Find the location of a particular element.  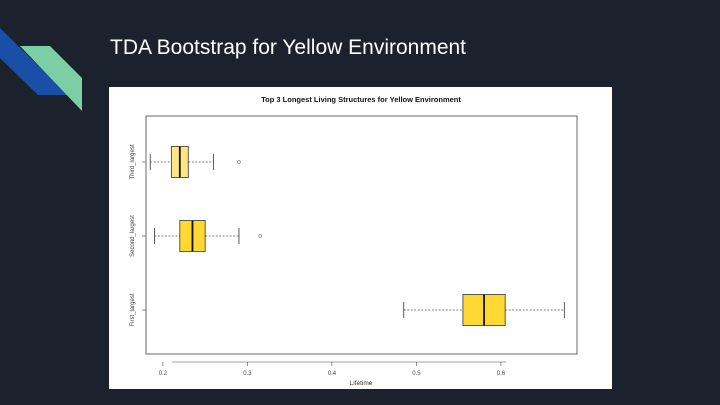

category-label: Second_largest is located at coordinates (133, 236).